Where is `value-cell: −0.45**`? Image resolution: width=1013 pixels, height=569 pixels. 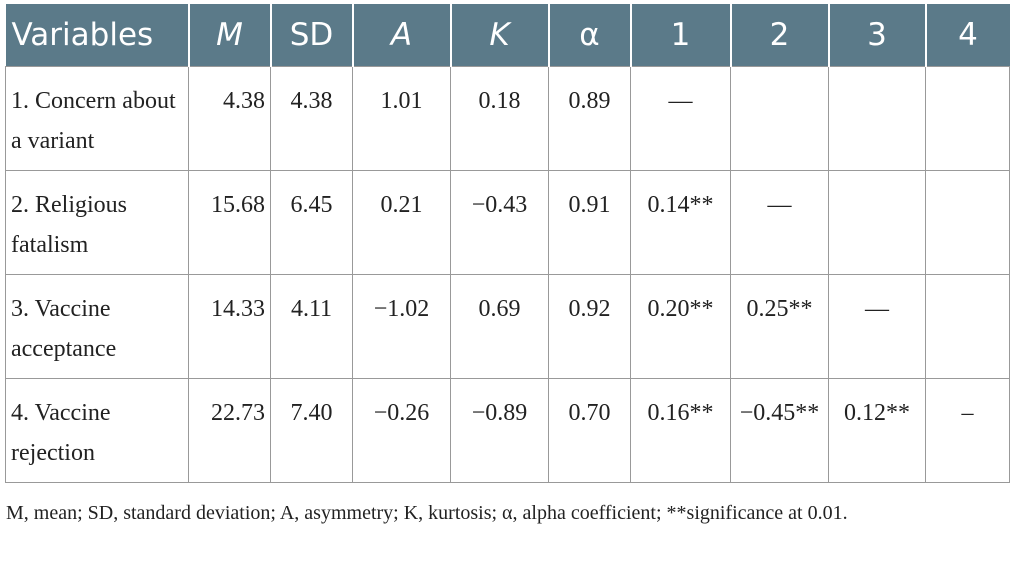 value-cell: −0.45** is located at coordinates (779, 430).